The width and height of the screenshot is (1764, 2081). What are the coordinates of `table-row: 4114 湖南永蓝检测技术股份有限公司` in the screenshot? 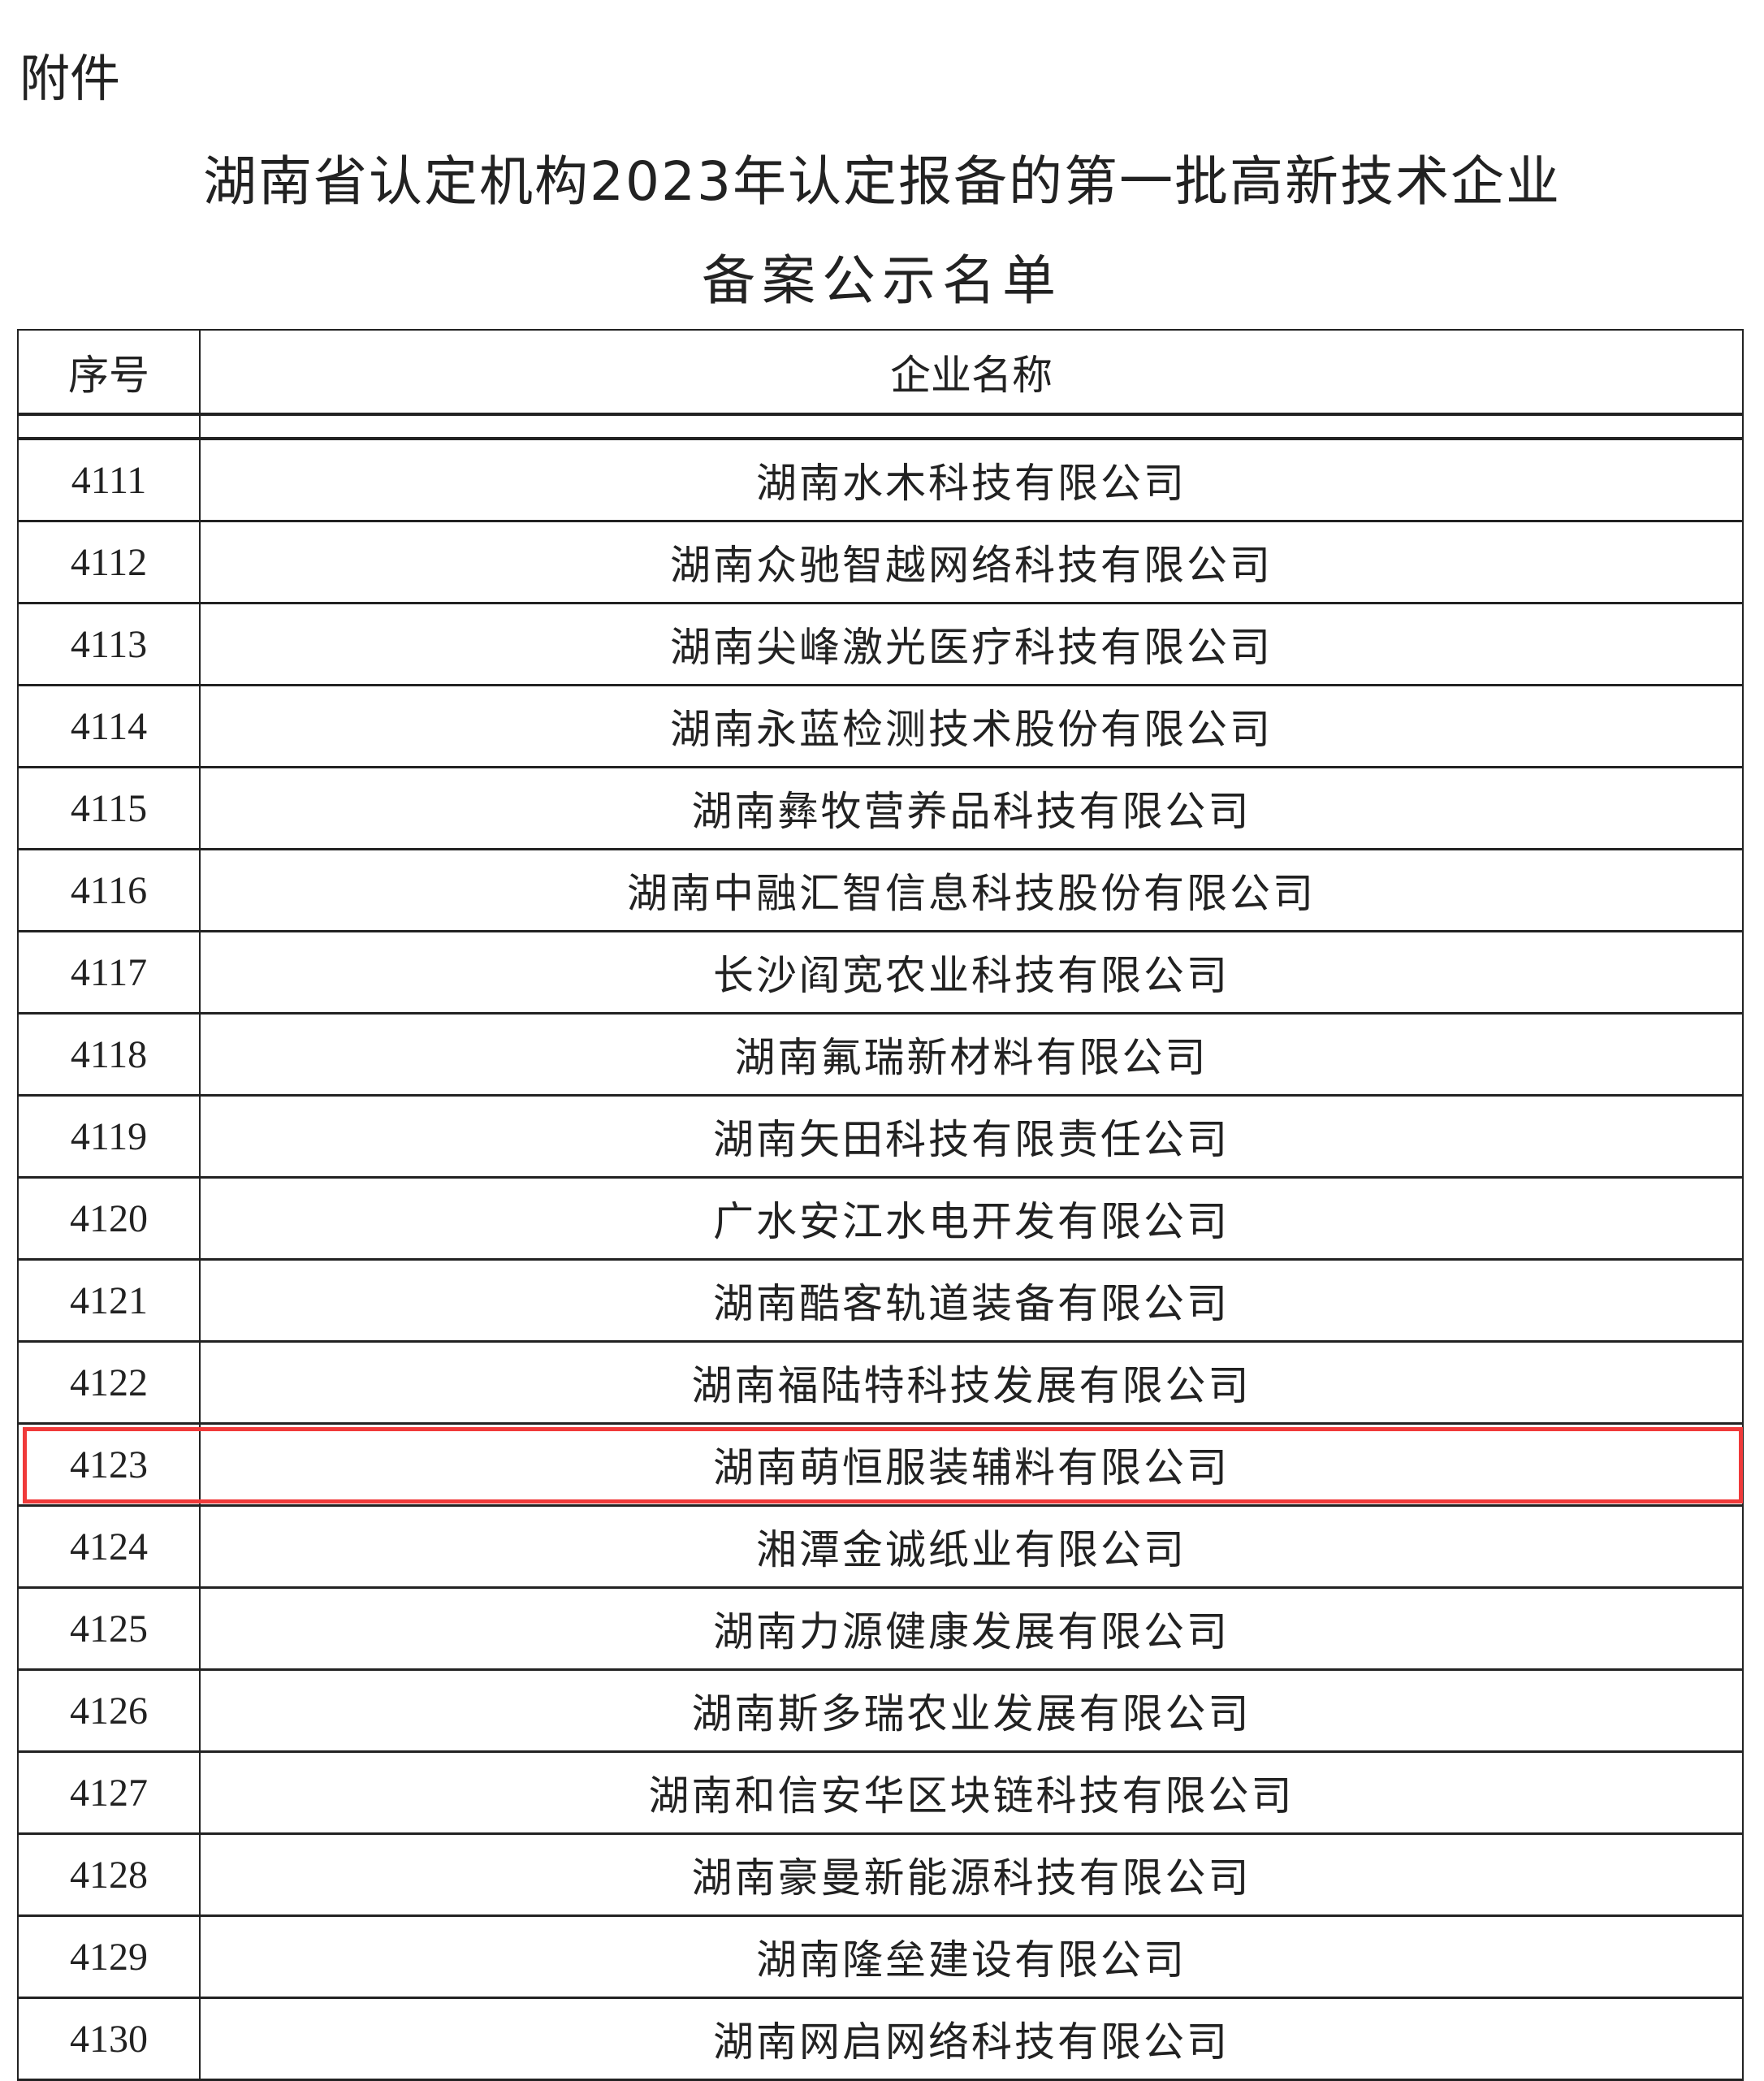 It's located at (881, 726).